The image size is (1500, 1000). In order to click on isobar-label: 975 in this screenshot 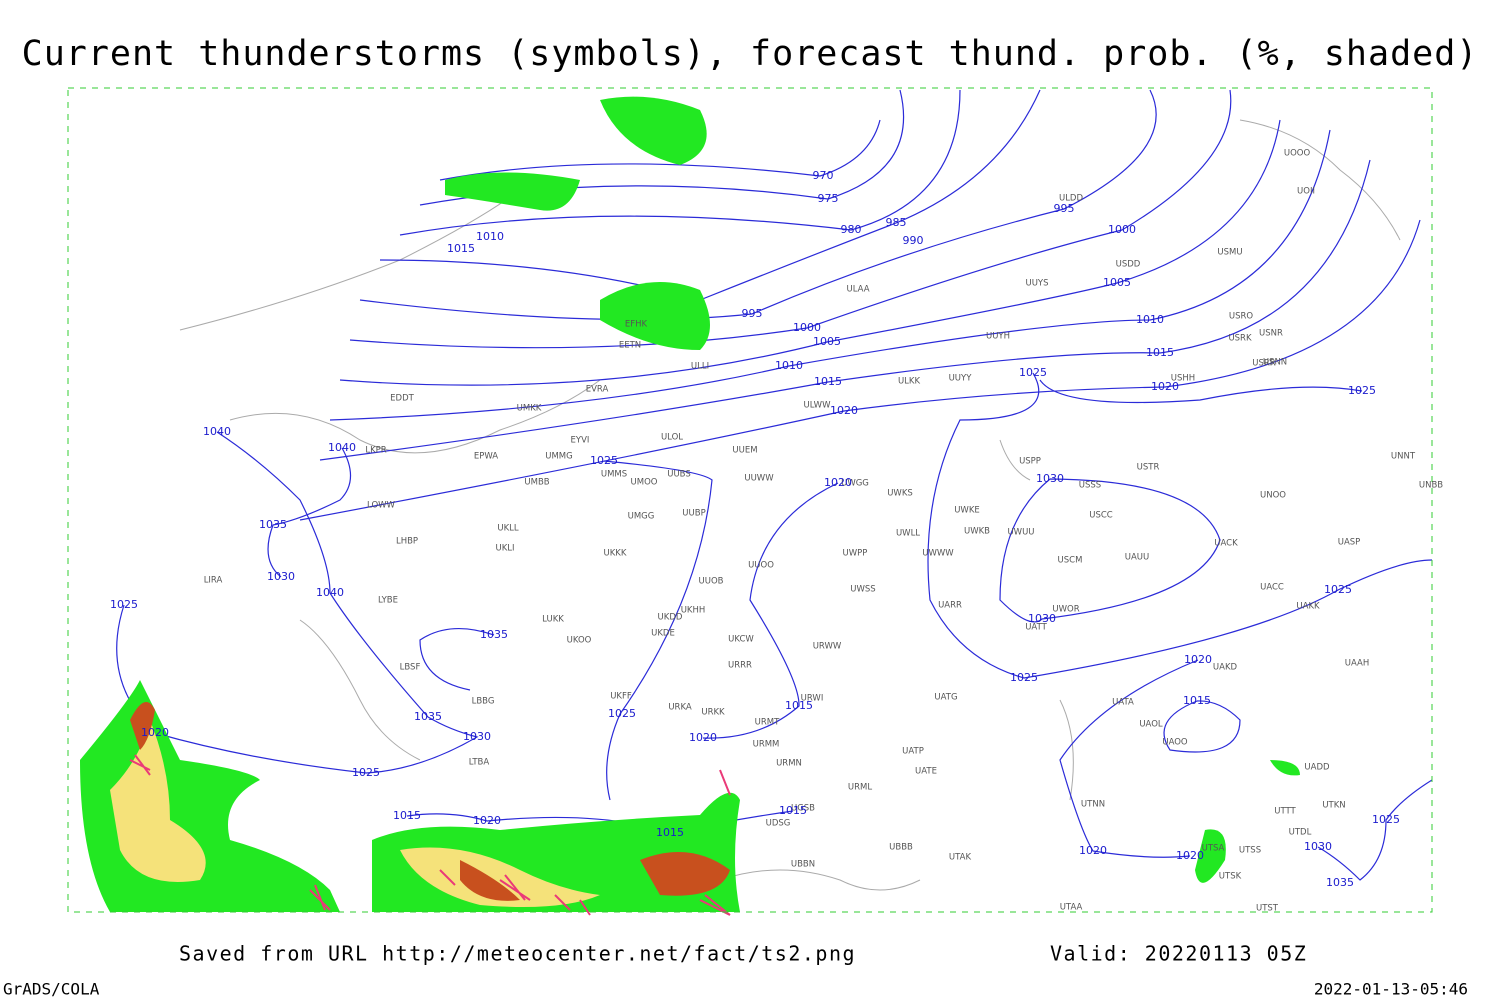, I will do `click(828, 198)`.